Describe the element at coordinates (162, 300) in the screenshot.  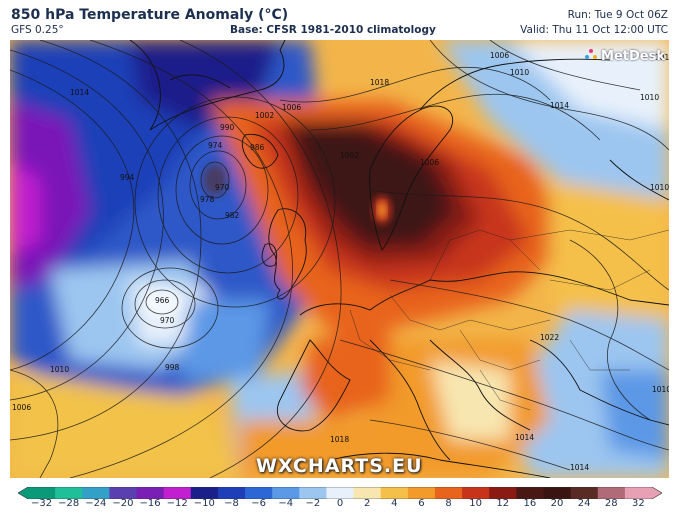
I see `isobar-label: 966` at that location.